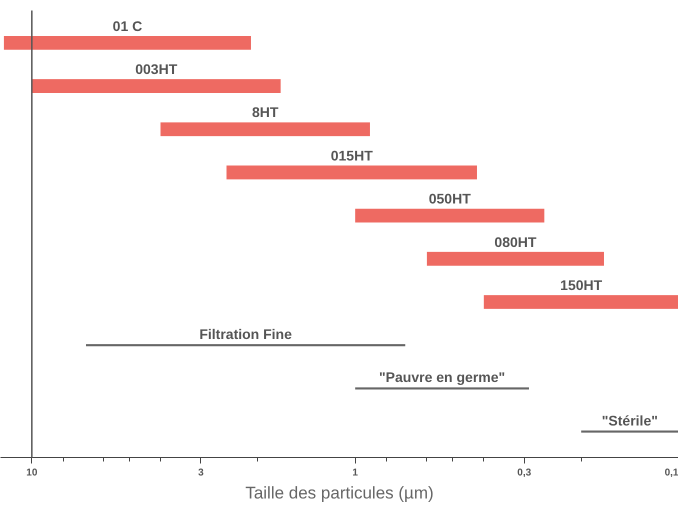 The height and width of the screenshot is (505, 678). I want to click on y-tick-label: Filtration Fine, so click(245, 334).